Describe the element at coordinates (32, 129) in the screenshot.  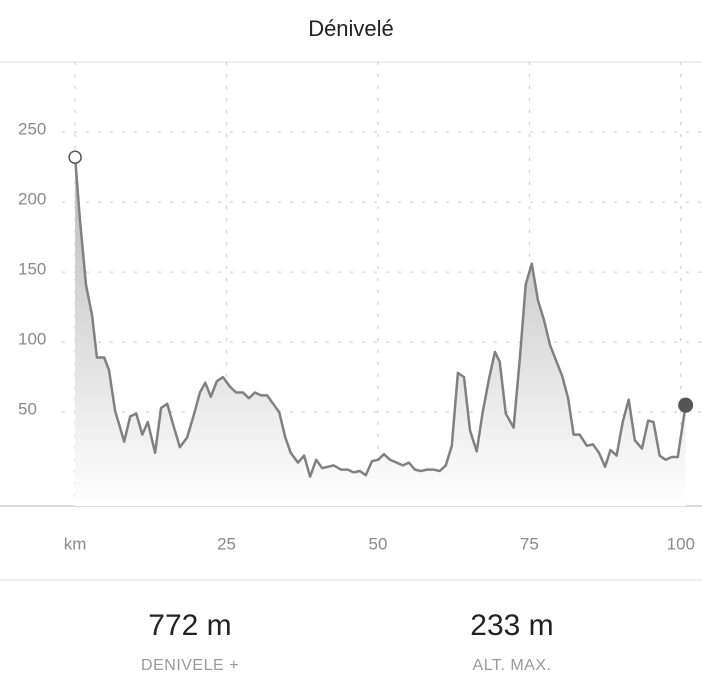
I see `y-tick-label: 250` at that location.